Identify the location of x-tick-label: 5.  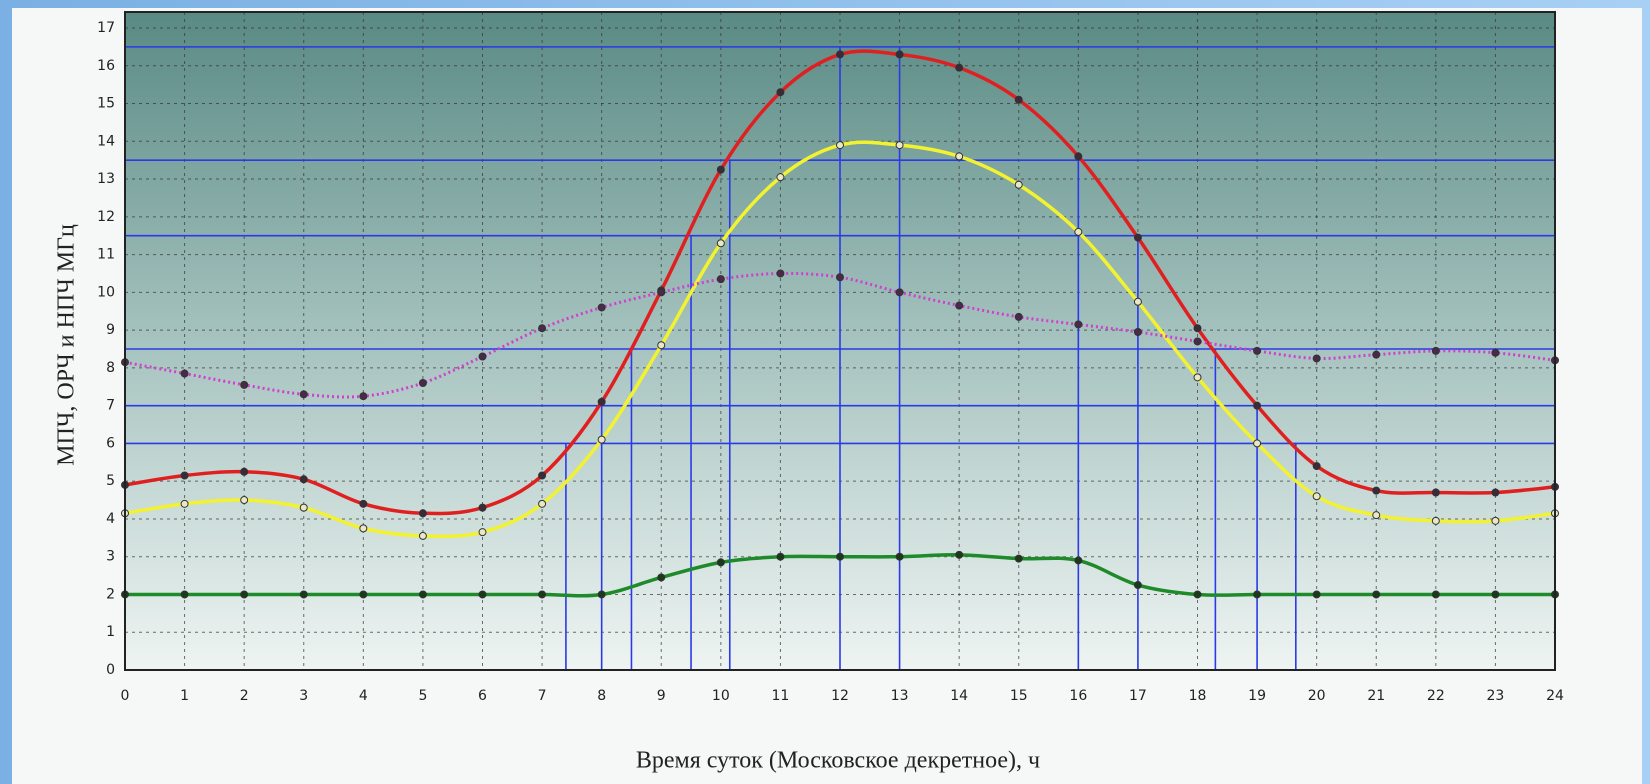
(422, 696).